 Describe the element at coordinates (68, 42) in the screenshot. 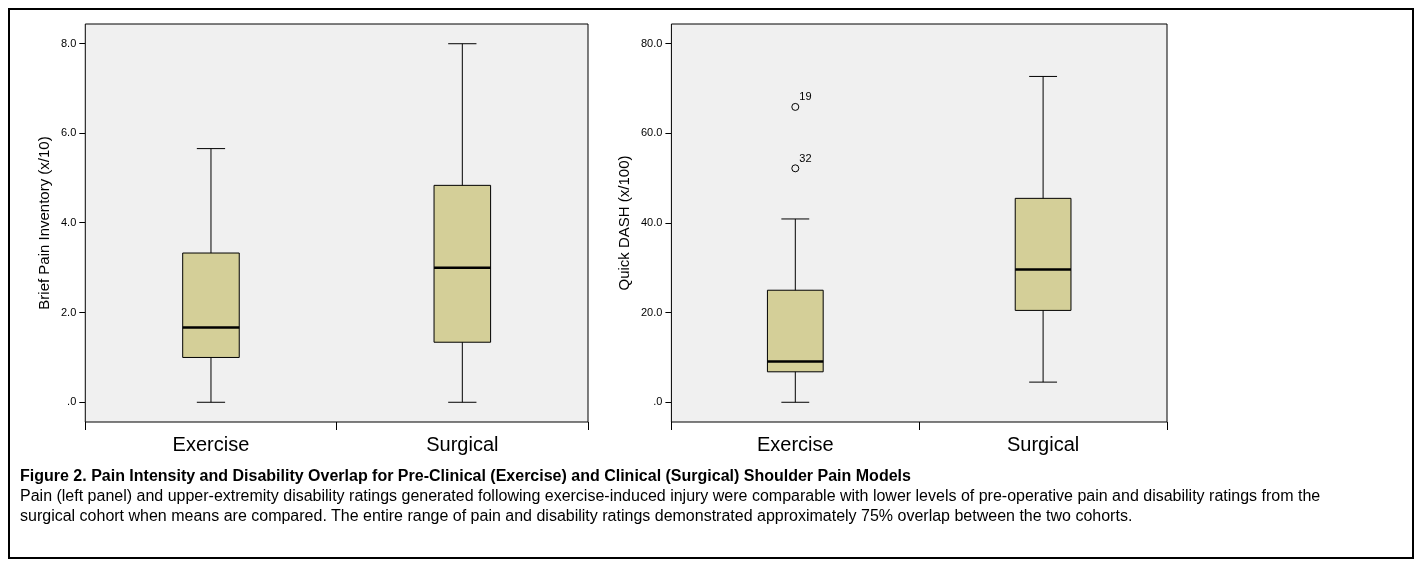

I see `y-tick-label: 8.0` at that location.